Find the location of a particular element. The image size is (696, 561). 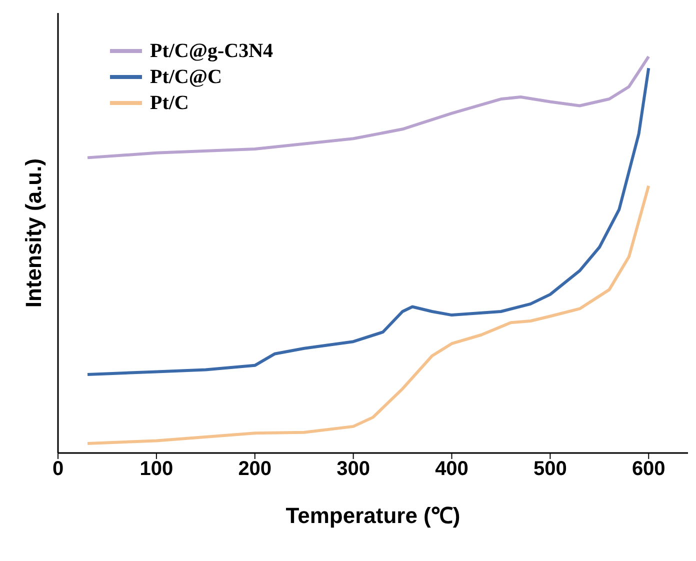

x-tick-label: 100 is located at coordinates (157, 469).